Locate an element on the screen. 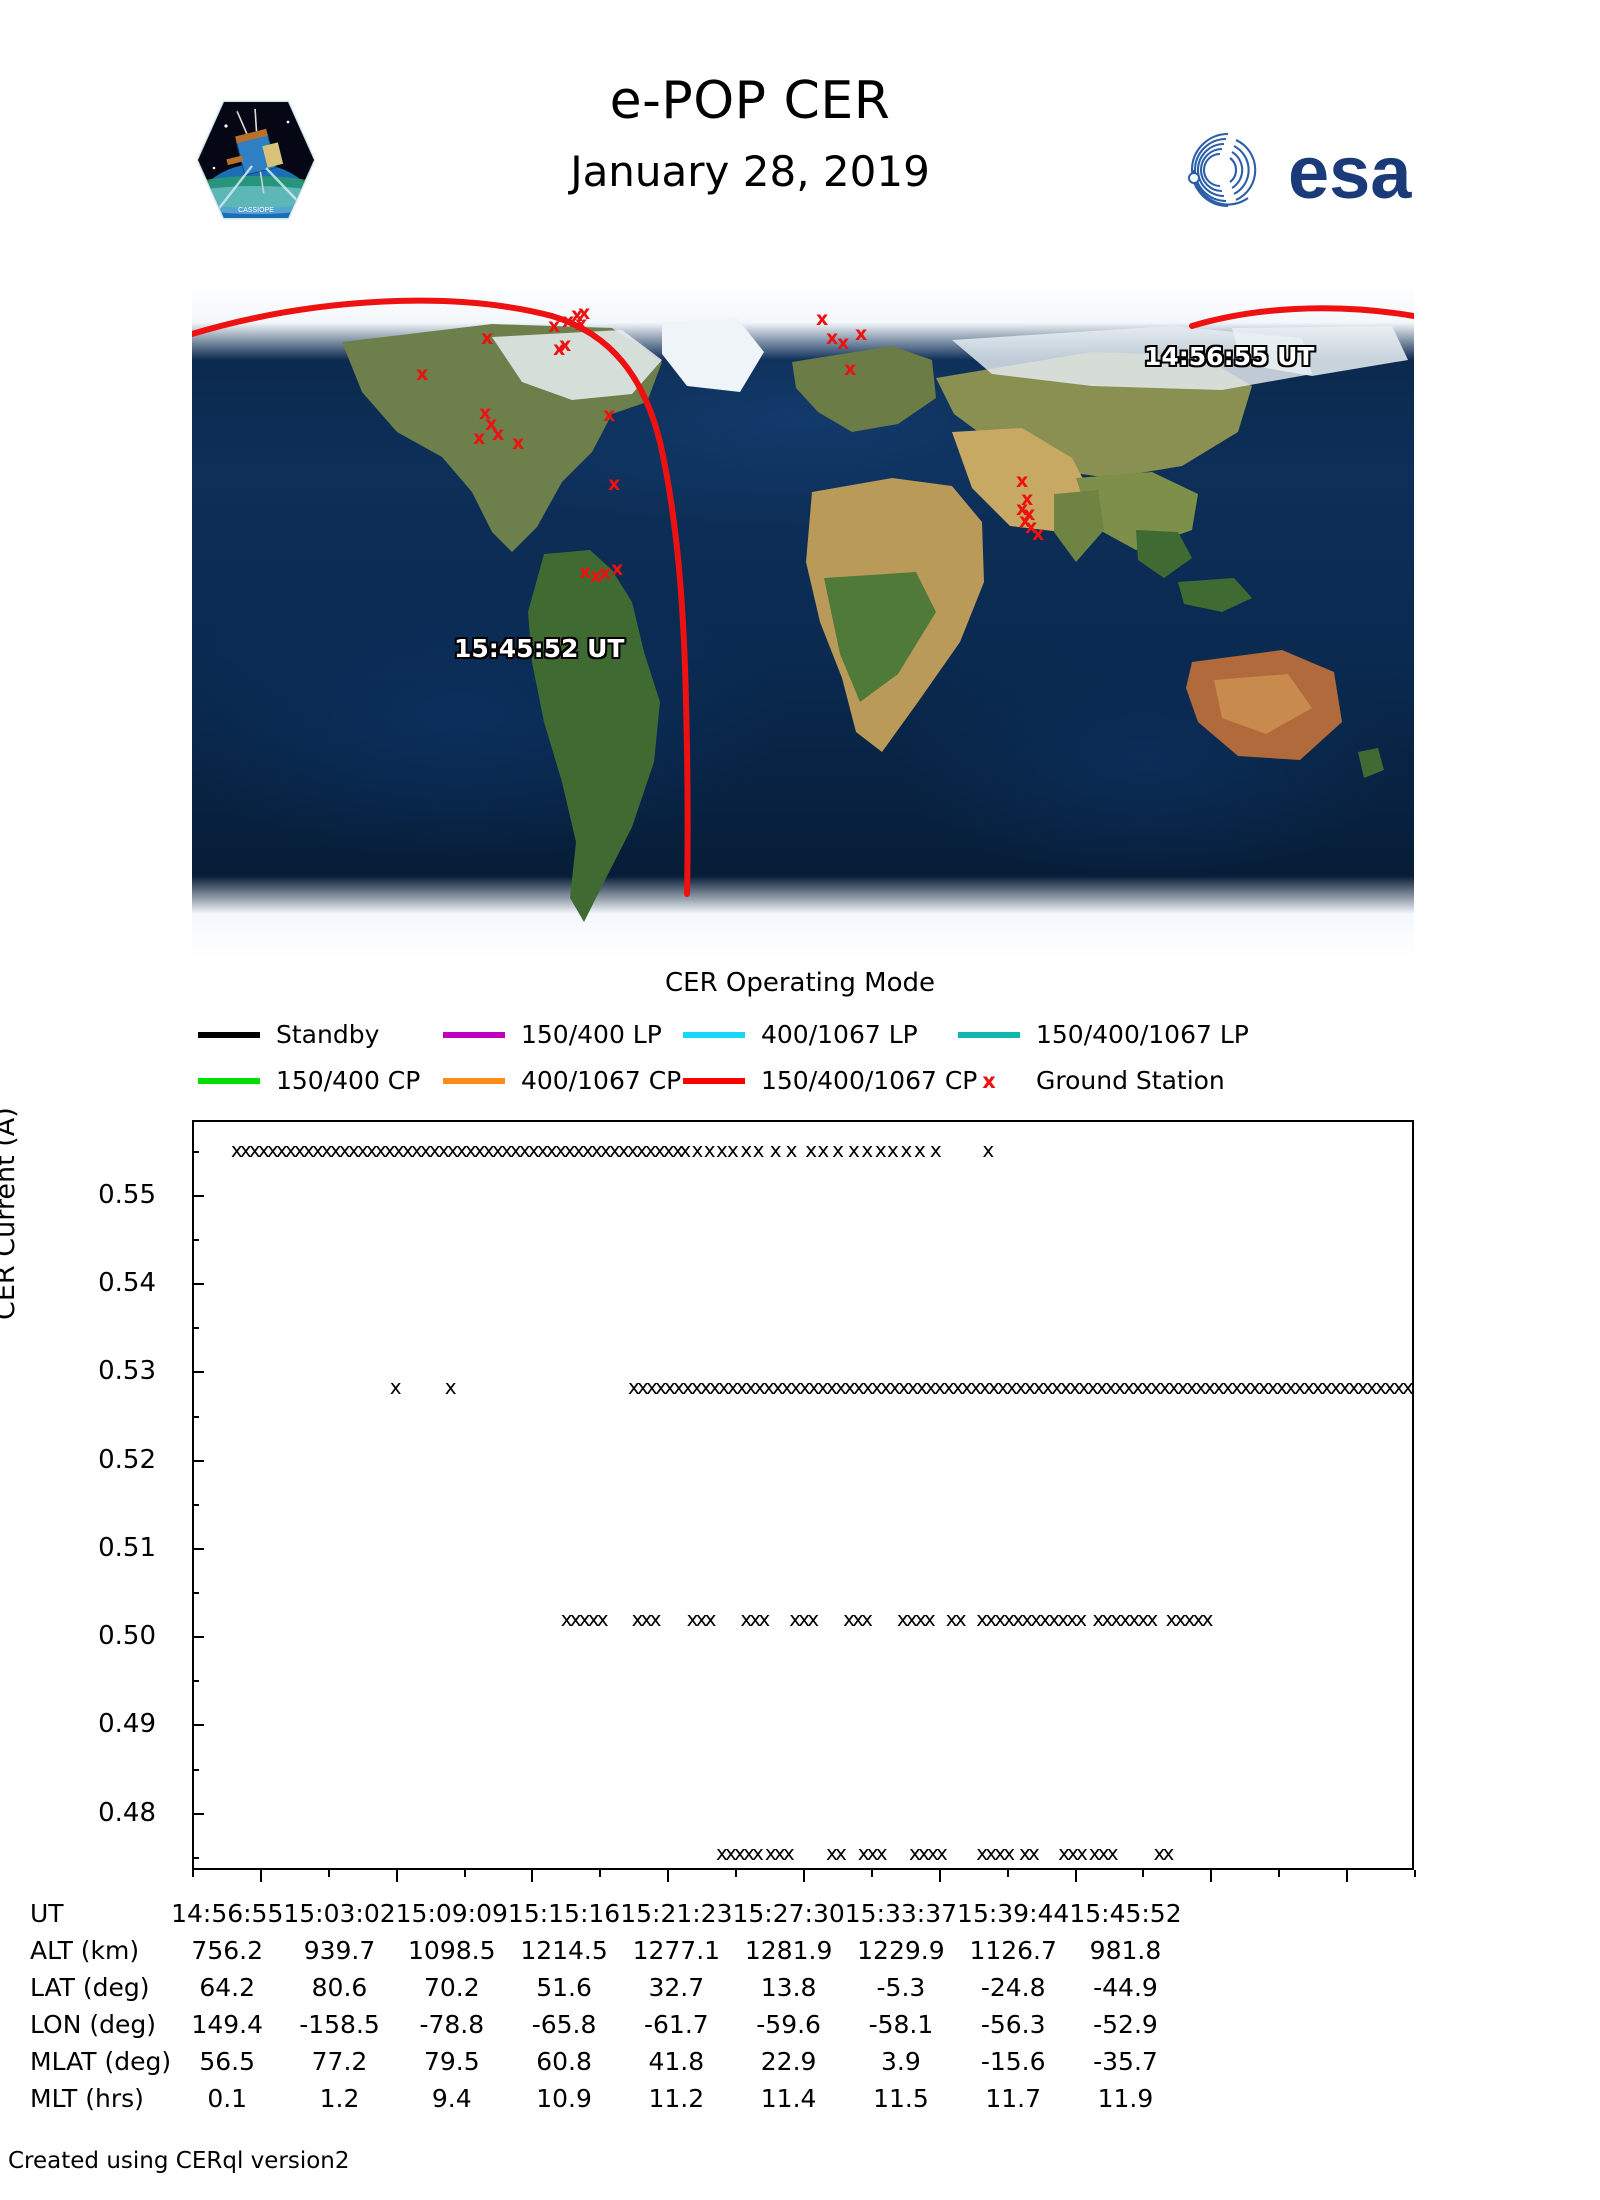 This screenshot has height=2200, width=1600. legend-label: 150/400/1067 LP is located at coordinates (1142, 1034).